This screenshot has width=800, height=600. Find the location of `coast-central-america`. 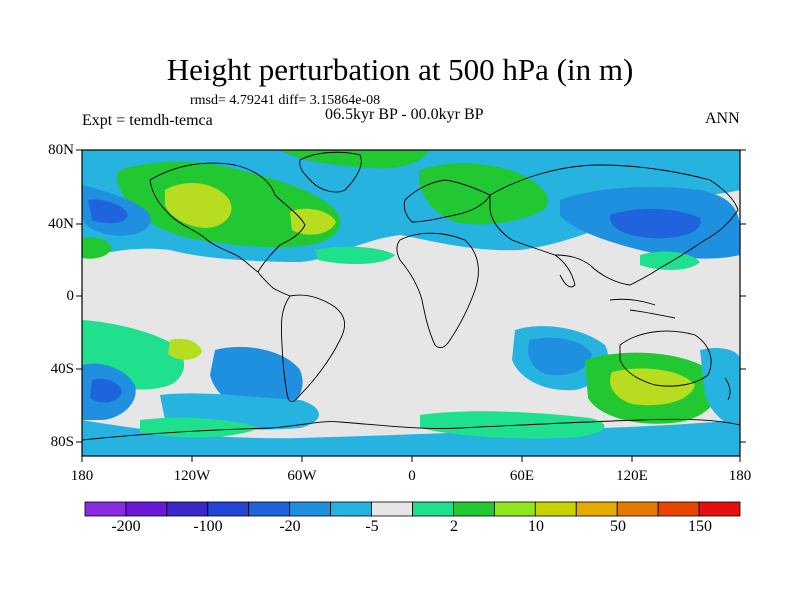

coast-central-america is located at coordinates (274, 284).